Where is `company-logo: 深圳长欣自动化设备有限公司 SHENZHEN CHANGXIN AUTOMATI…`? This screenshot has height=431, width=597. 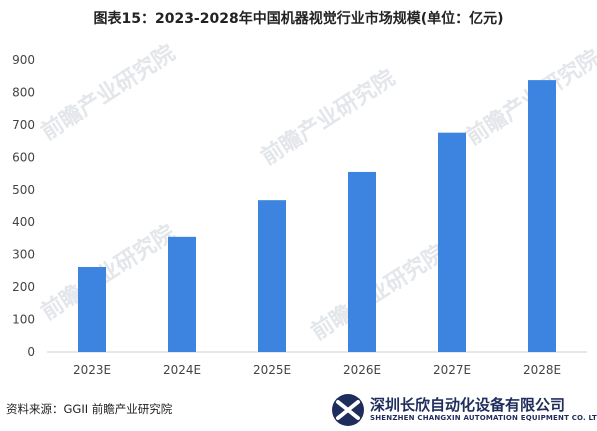 company-logo: 深圳长欣自动化设备有限公司 SHENZHEN CHANGXIN AUTOMATI… is located at coordinates (463, 410).